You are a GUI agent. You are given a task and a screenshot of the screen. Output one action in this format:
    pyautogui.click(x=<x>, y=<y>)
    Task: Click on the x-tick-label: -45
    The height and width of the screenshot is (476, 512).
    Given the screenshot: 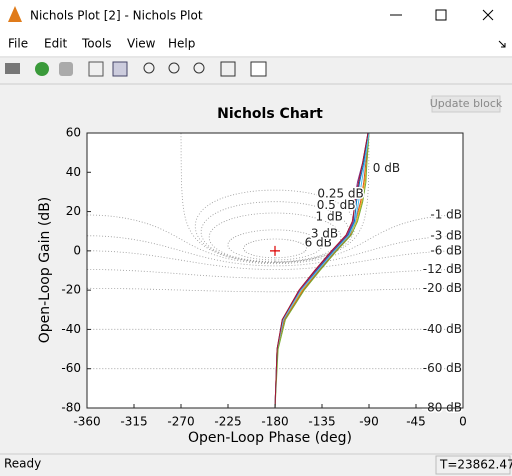 What is the action you would take?
    pyautogui.click(x=416, y=422)
    